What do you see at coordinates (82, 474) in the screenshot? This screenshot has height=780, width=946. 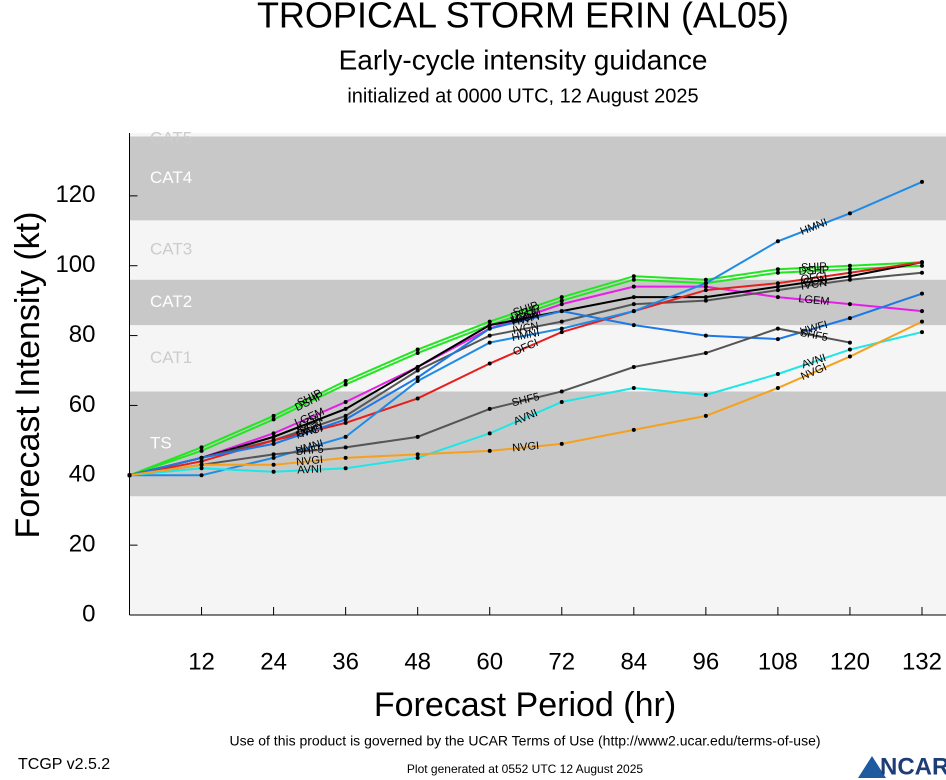 I see `y-tick-label: 40` at bounding box center [82, 474].